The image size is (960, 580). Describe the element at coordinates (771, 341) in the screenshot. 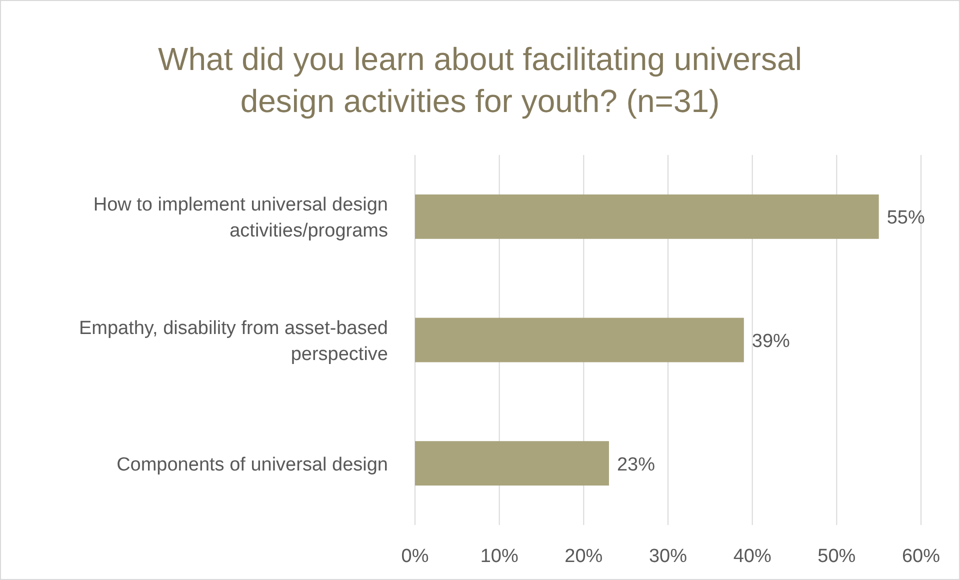

I see `data-label: 39%` at that location.